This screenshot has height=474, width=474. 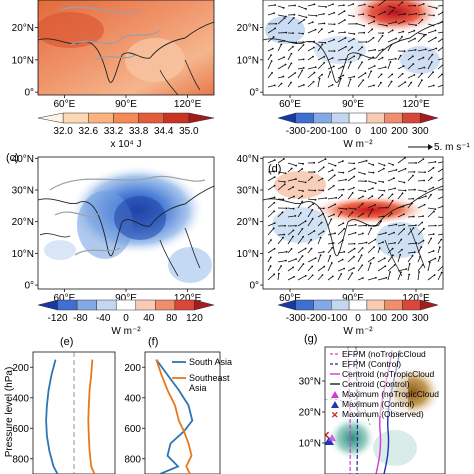 What do you see at coordinates (188, 104) in the screenshot?
I see `a-xtick-label: 120°E` at bounding box center [188, 104].